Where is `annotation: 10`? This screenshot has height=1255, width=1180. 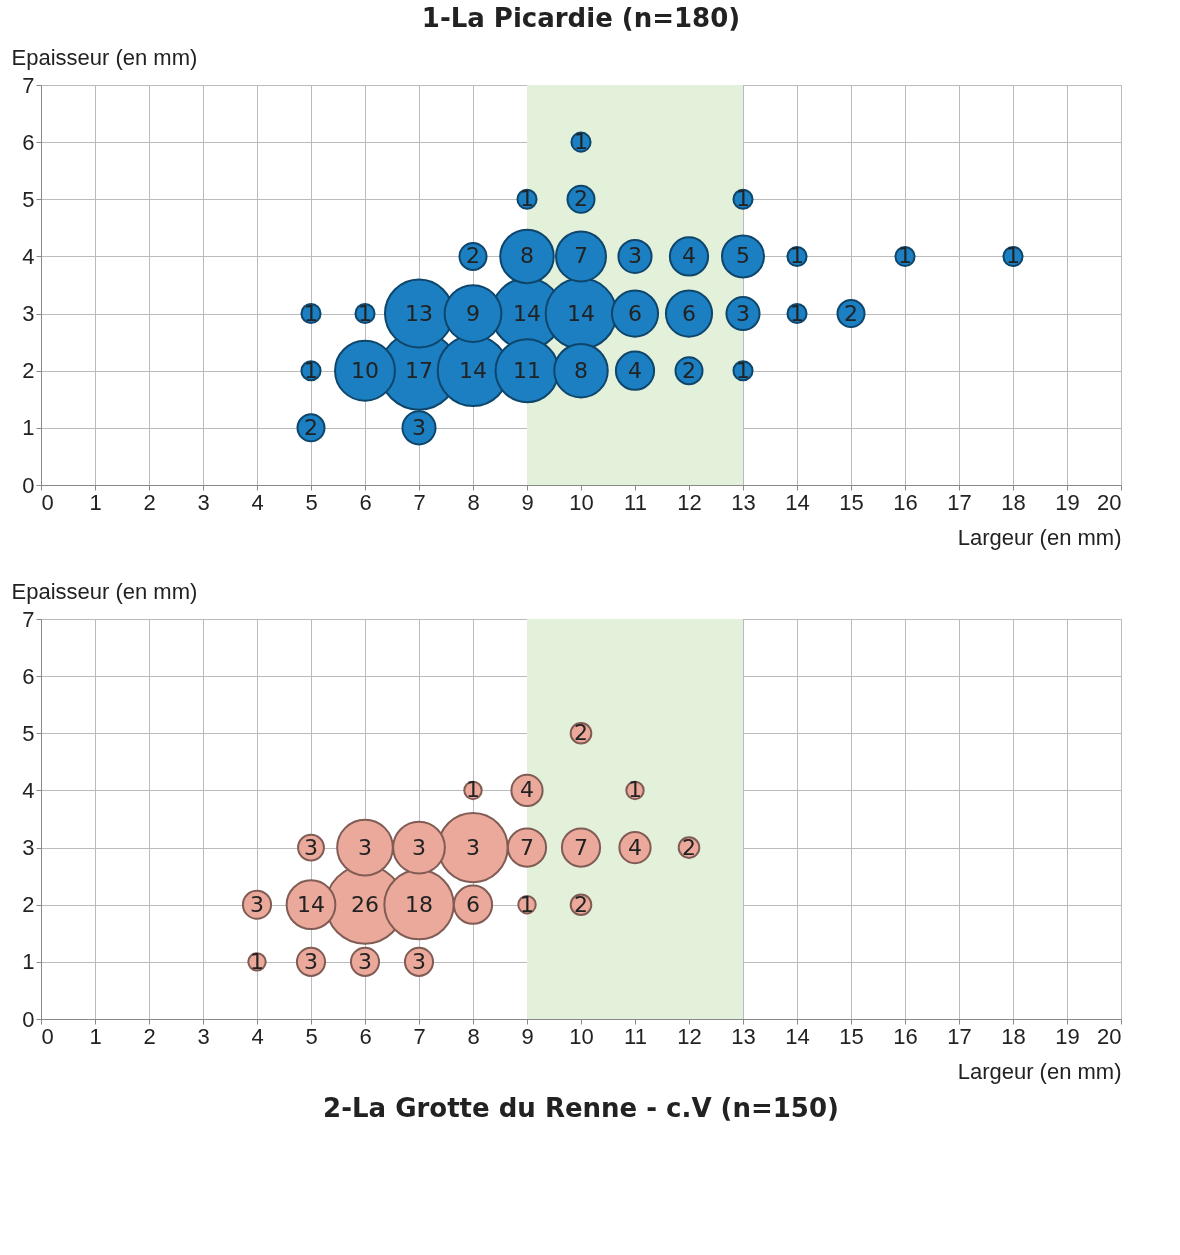 annotation: 10 is located at coordinates (365, 370).